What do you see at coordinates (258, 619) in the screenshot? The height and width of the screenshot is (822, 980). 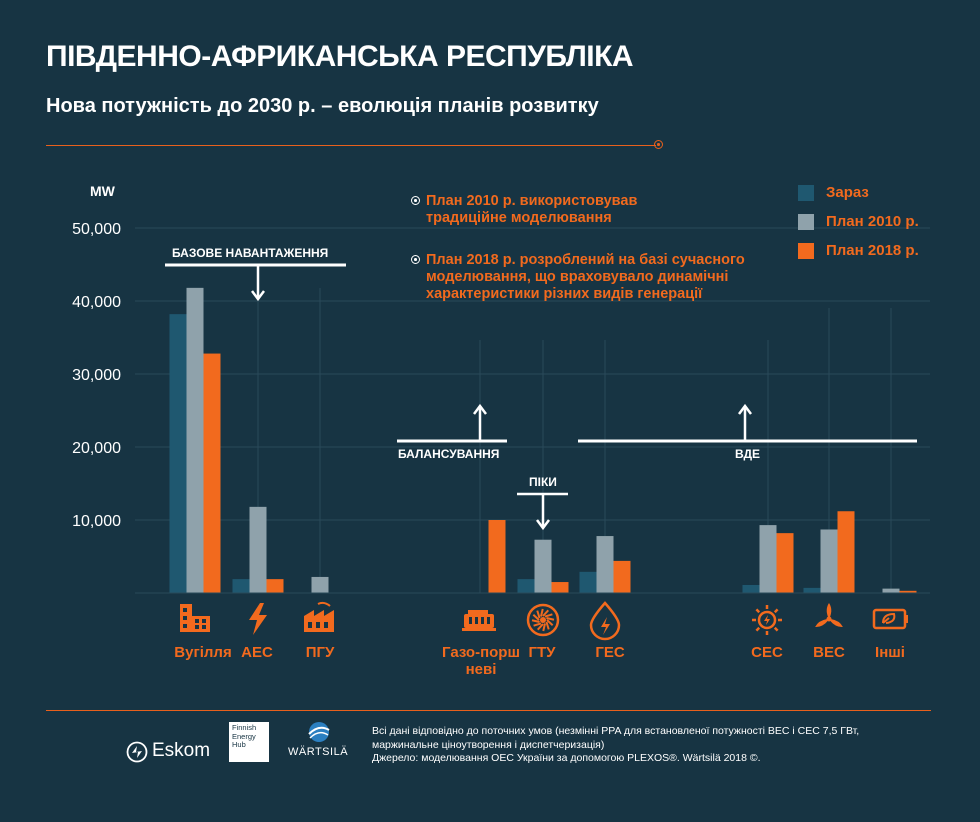 I see `lightning-icon` at bounding box center [258, 619].